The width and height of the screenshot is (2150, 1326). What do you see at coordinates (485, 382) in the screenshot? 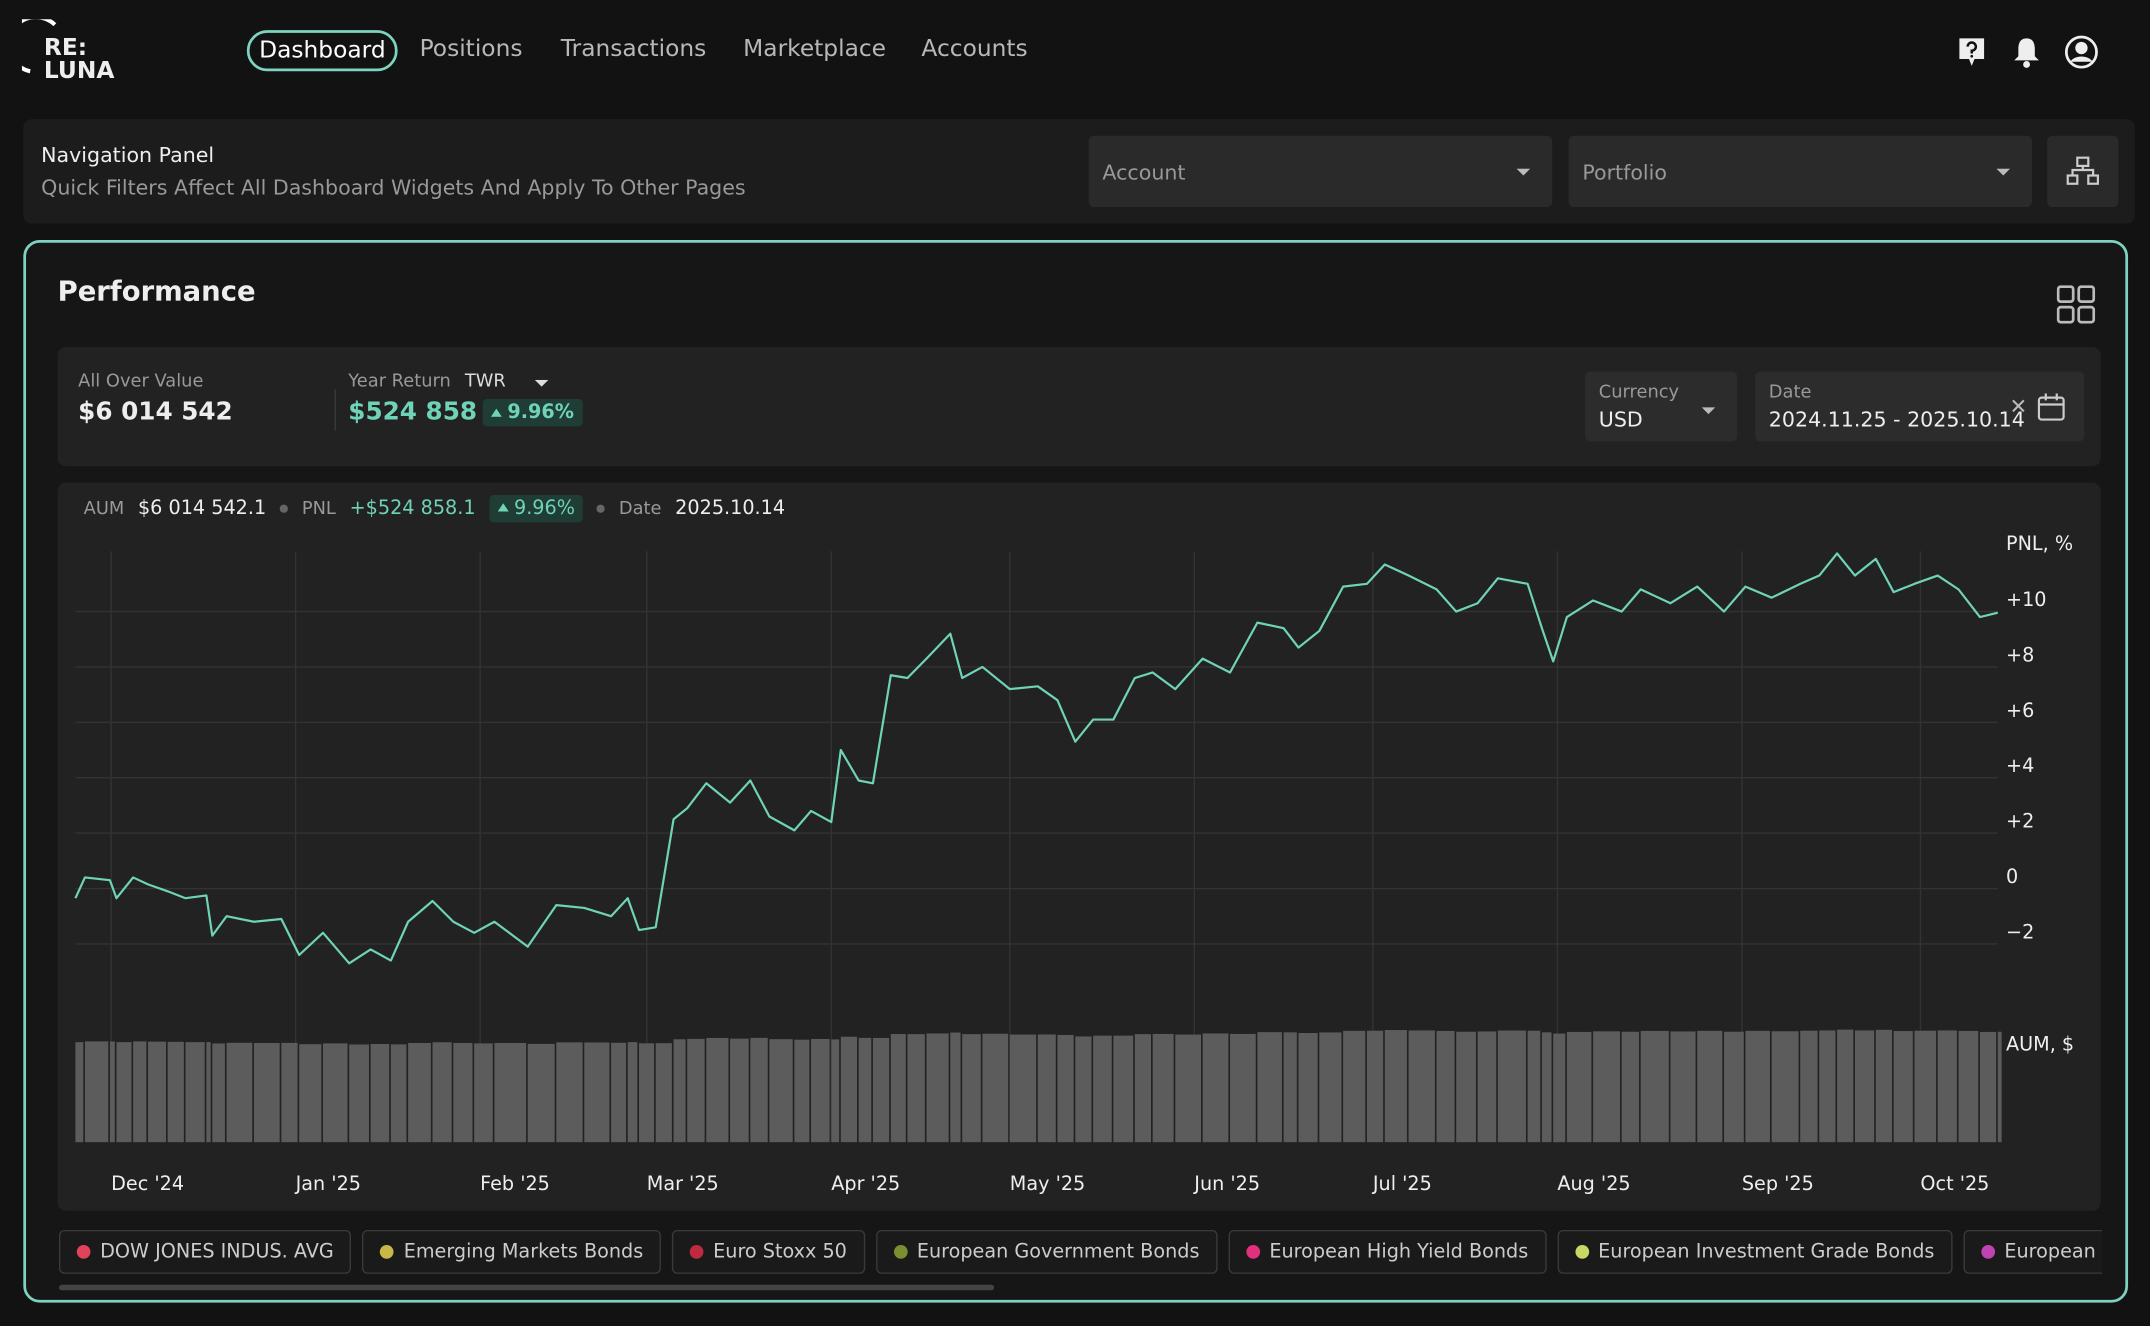
I see `method-select: TWR` at bounding box center [485, 382].